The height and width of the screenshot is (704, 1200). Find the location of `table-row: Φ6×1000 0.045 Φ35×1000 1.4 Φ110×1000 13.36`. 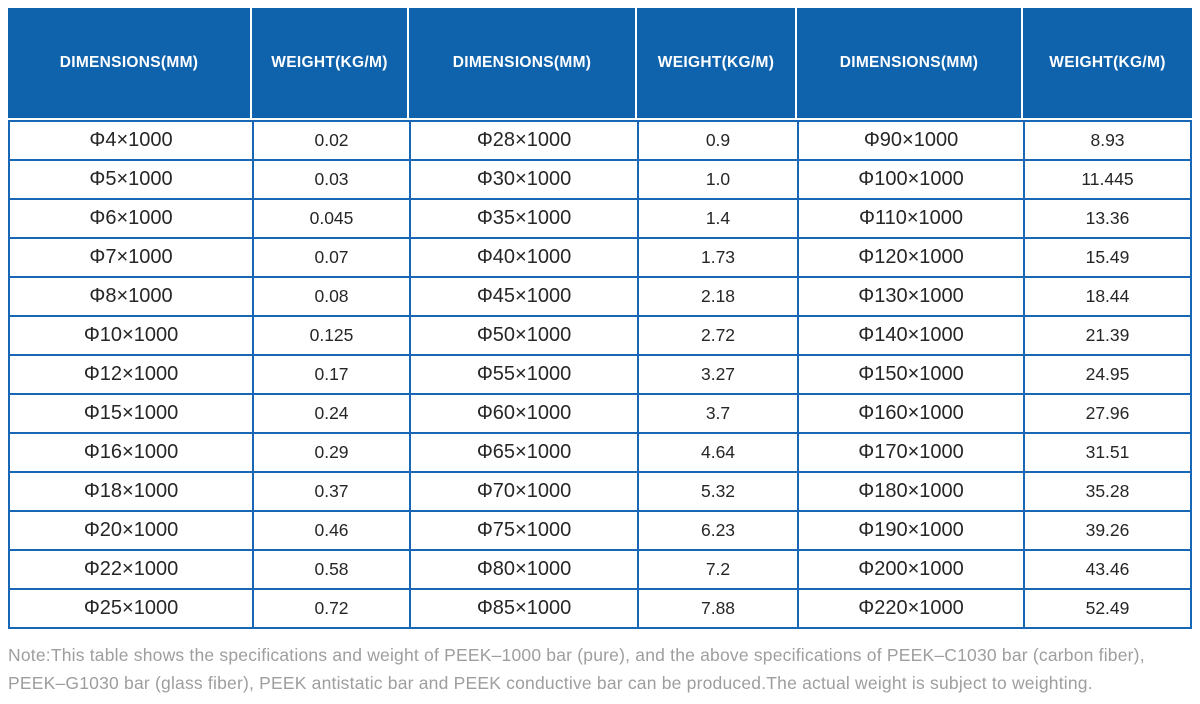

table-row: Φ6×1000 0.045 Φ35×1000 1.4 Φ110×1000 13.36 is located at coordinates (600, 217).